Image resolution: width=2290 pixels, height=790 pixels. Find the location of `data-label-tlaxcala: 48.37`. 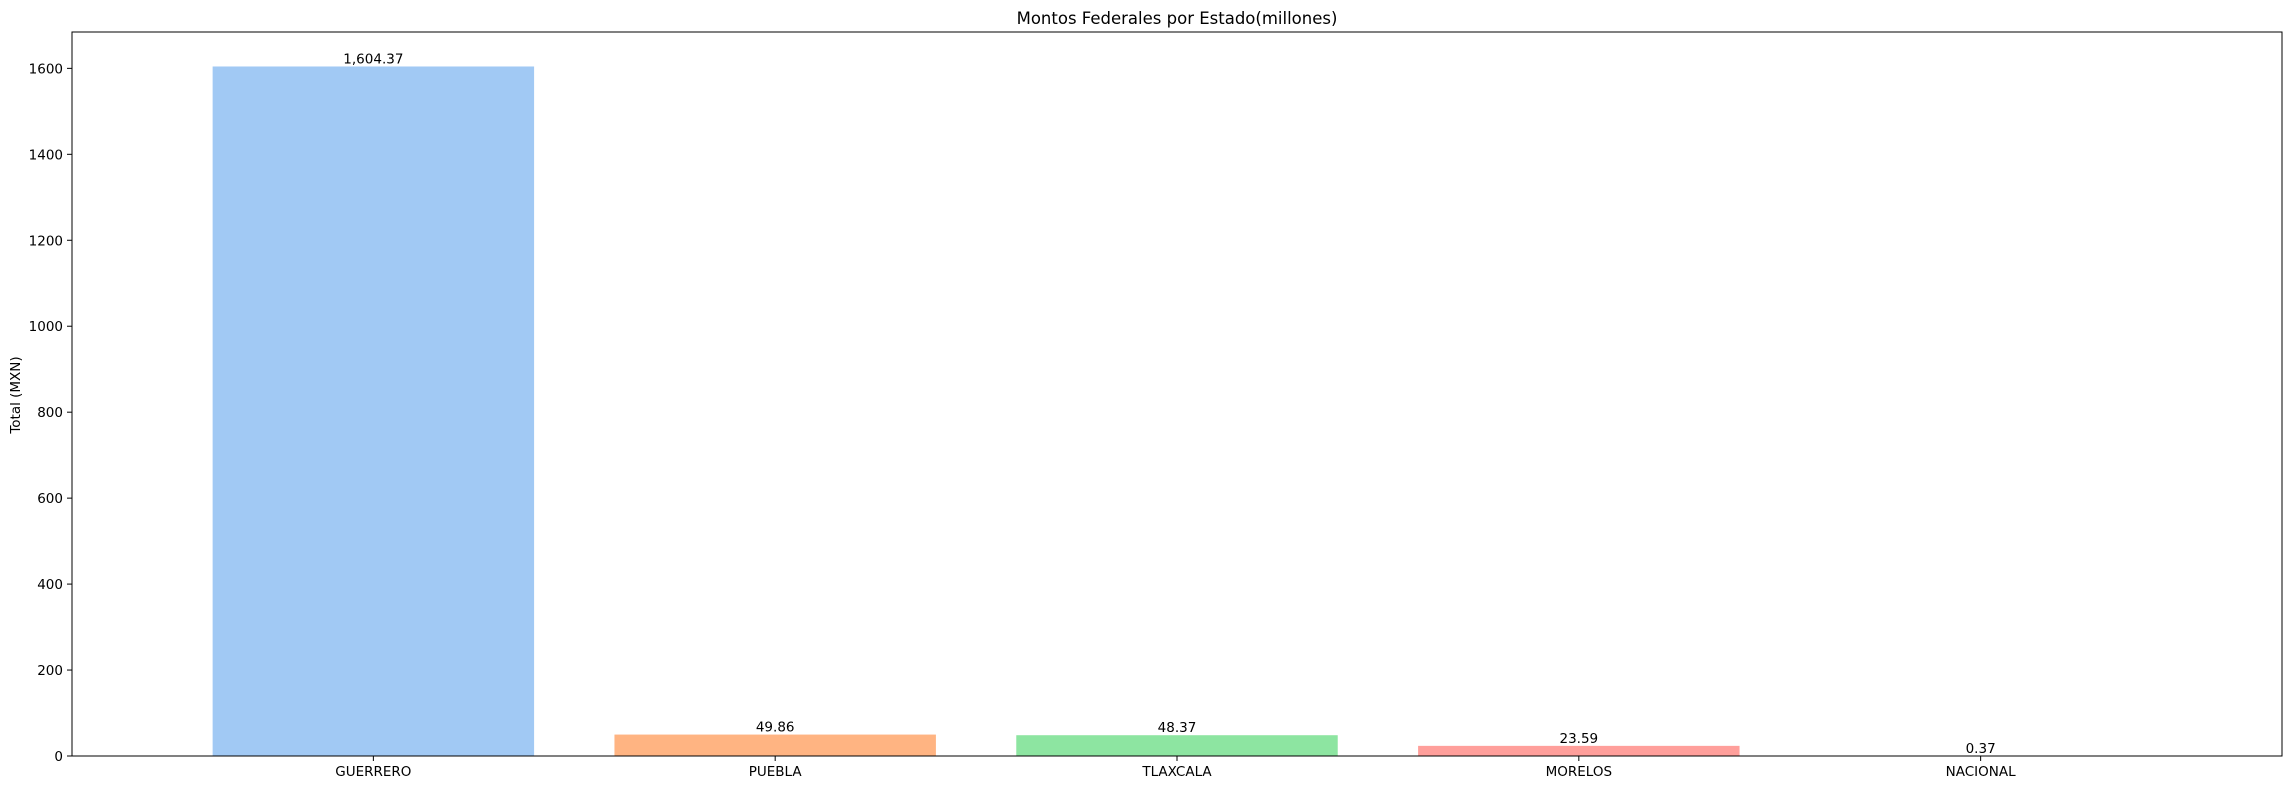

data-label-tlaxcala: 48.37 is located at coordinates (1177, 728).